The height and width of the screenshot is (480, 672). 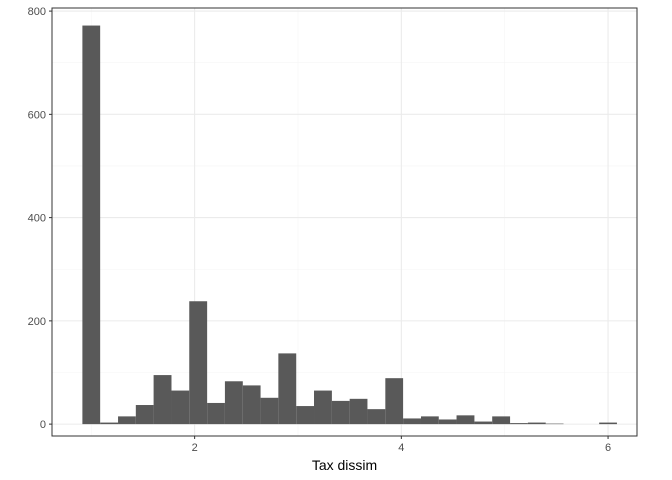 What do you see at coordinates (37, 12) in the screenshot?
I see `y-tick-label: 800` at bounding box center [37, 12].